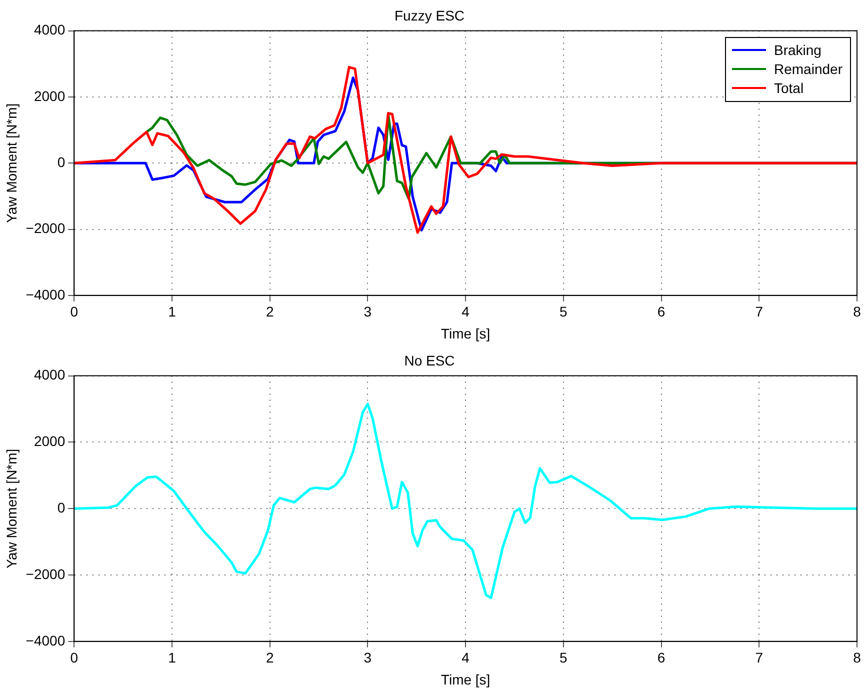 Image resolution: width=867 pixels, height=691 pixels. I want to click on chart-title: No ESC, so click(429, 360).